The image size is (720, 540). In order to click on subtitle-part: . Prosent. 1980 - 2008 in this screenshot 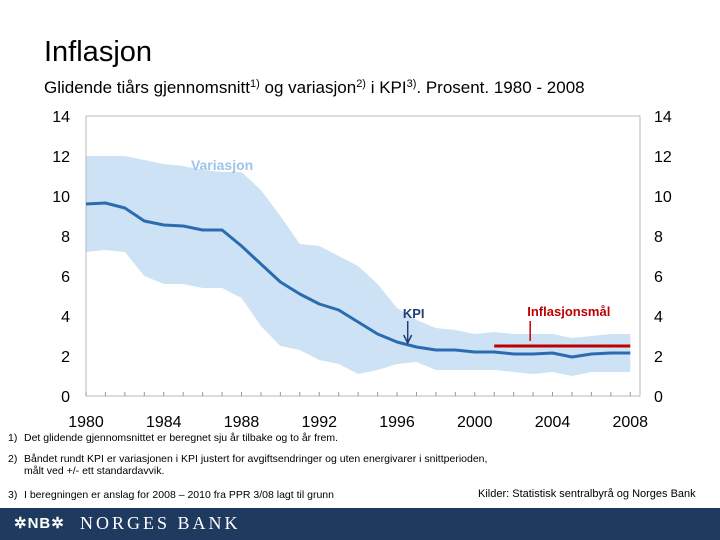, I will do `click(500, 87)`.